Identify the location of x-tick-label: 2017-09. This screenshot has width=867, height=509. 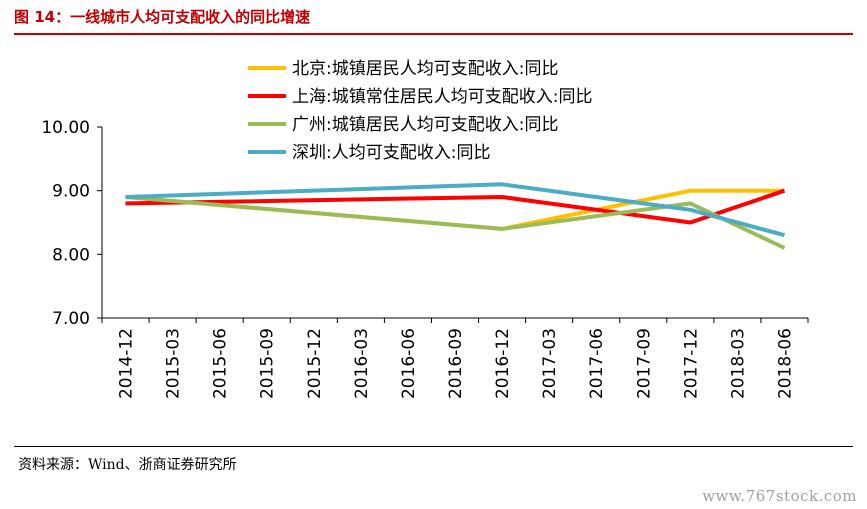
(644, 363).